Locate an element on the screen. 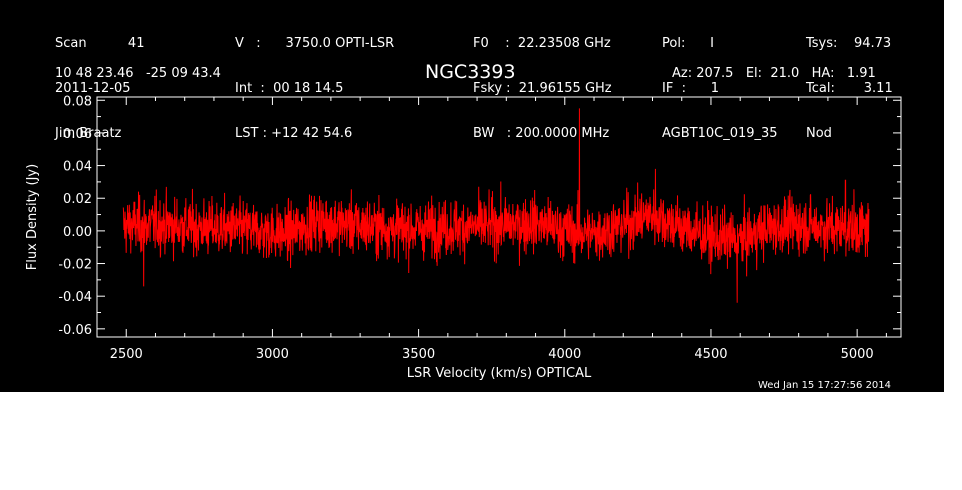 The image size is (962, 490). header-line: V : 3750.0 OPTI-LSR is located at coordinates (315, 43).